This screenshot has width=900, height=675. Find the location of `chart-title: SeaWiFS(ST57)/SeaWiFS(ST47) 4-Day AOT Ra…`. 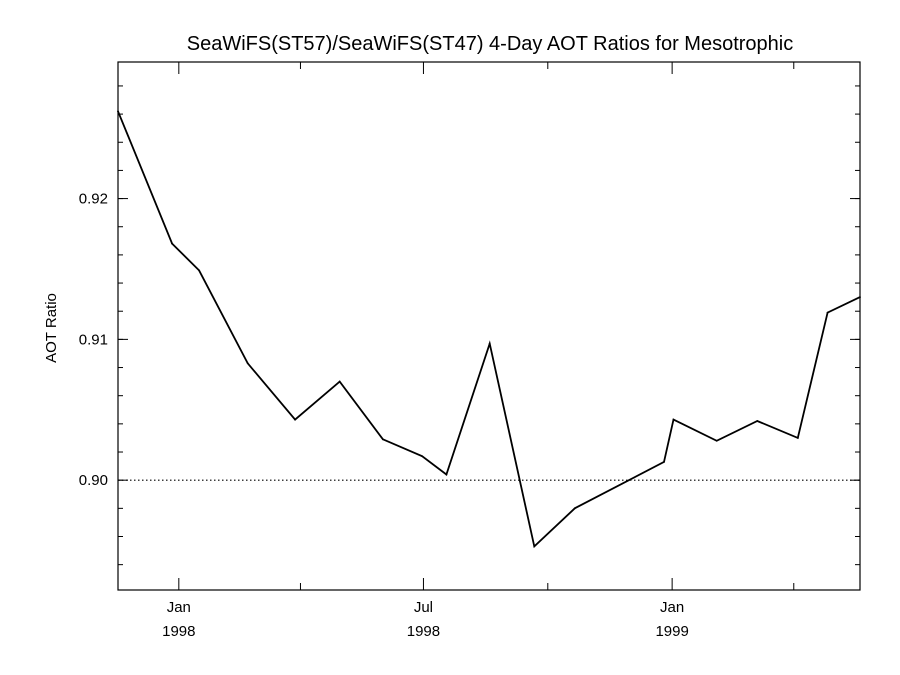

chart-title: SeaWiFS(ST57)/SeaWiFS(ST47) 4-Day AOT Ra… is located at coordinates (490, 44).